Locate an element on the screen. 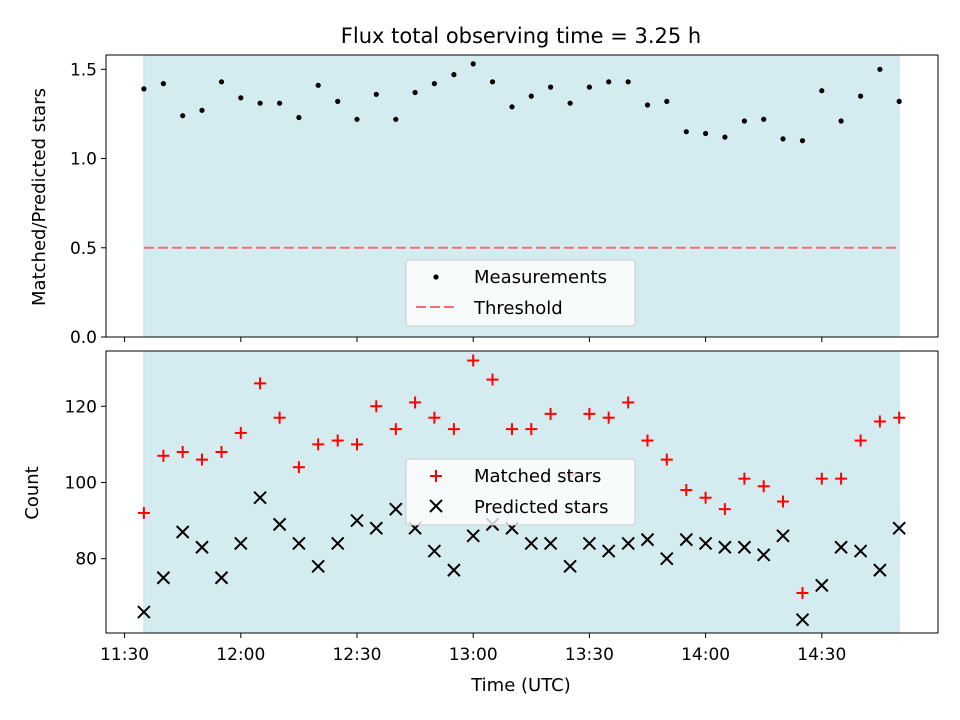  bottom-y-axis: 80 100 120 is located at coordinates (85, 483).